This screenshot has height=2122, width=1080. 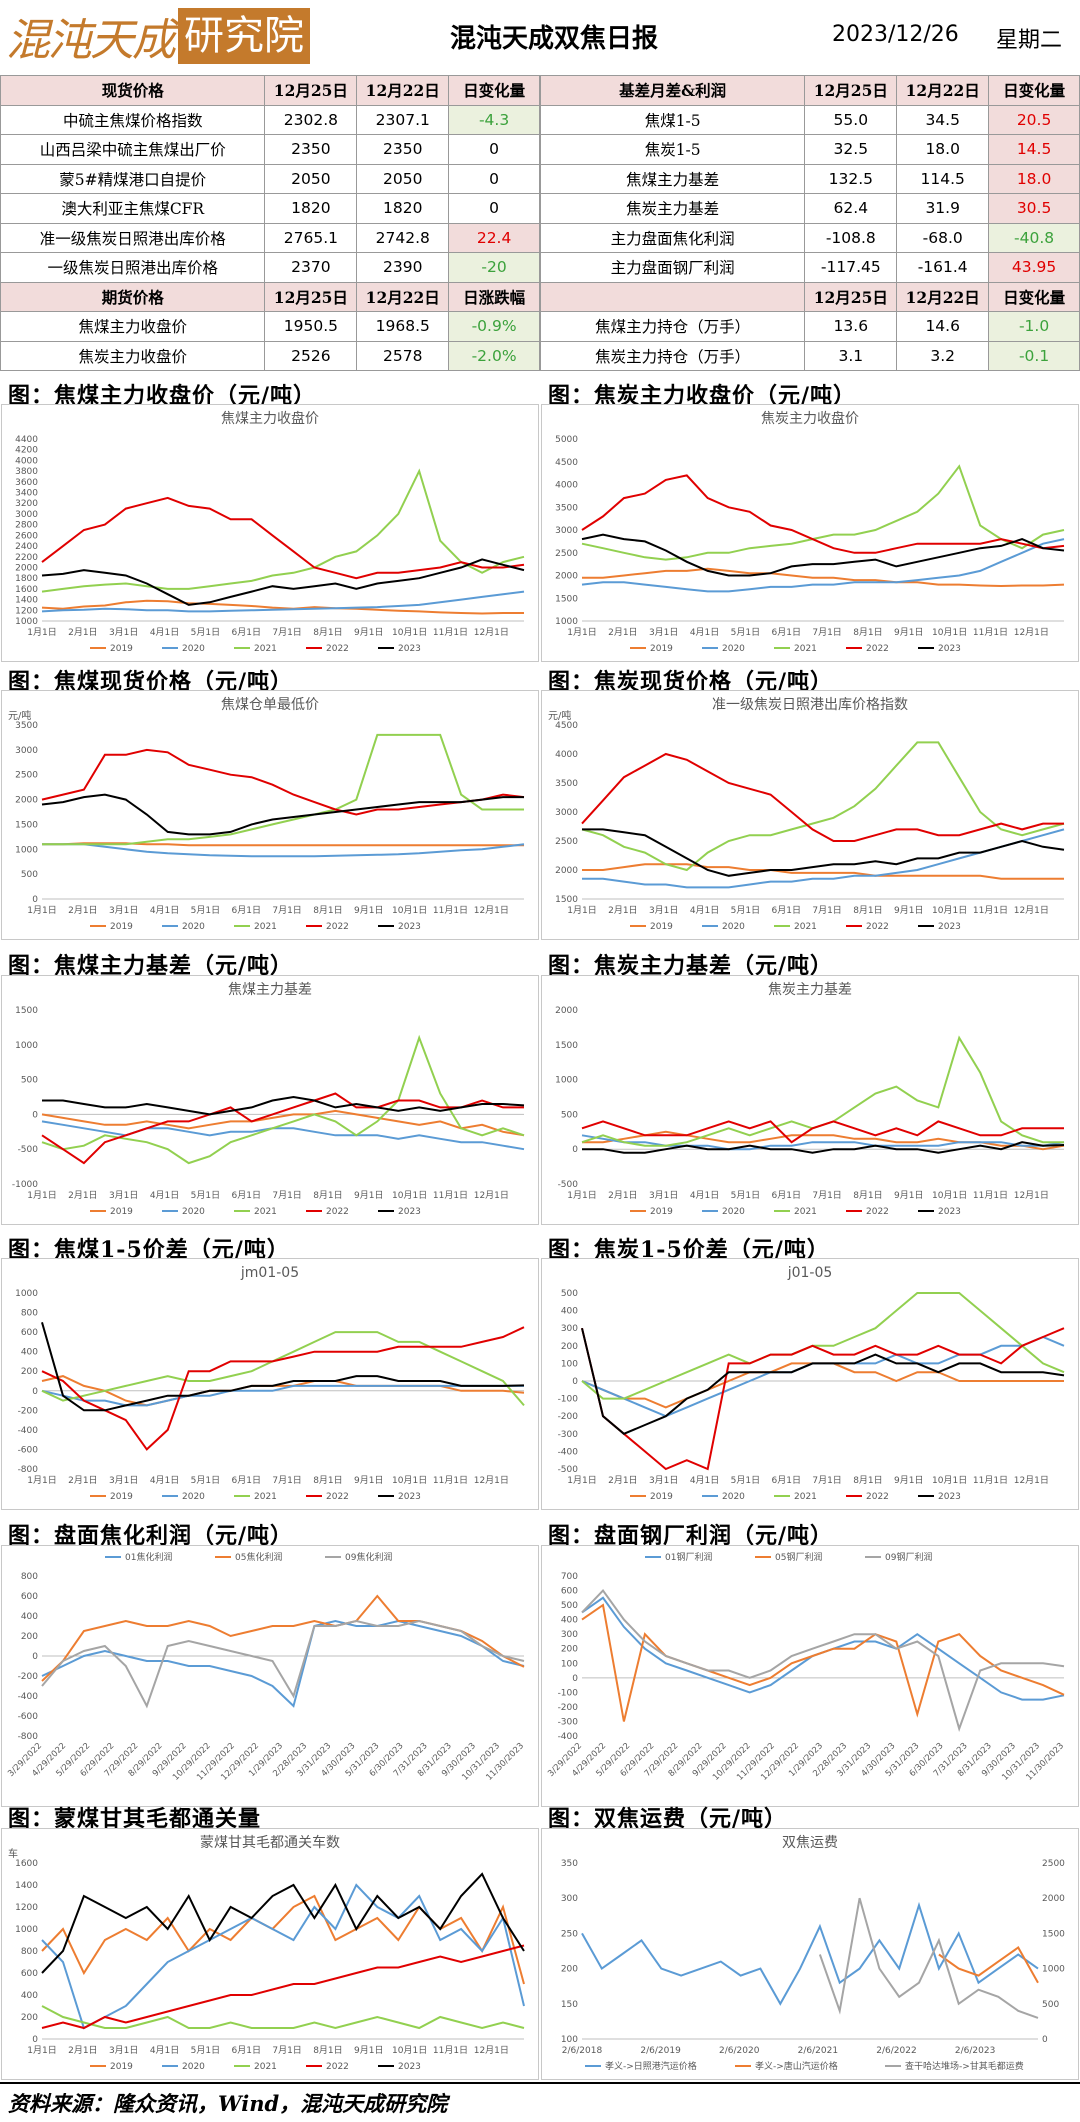 What do you see at coordinates (258, 1557) in the screenshot?
I see `legend-label: 05焦化利润` at bounding box center [258, 1557].